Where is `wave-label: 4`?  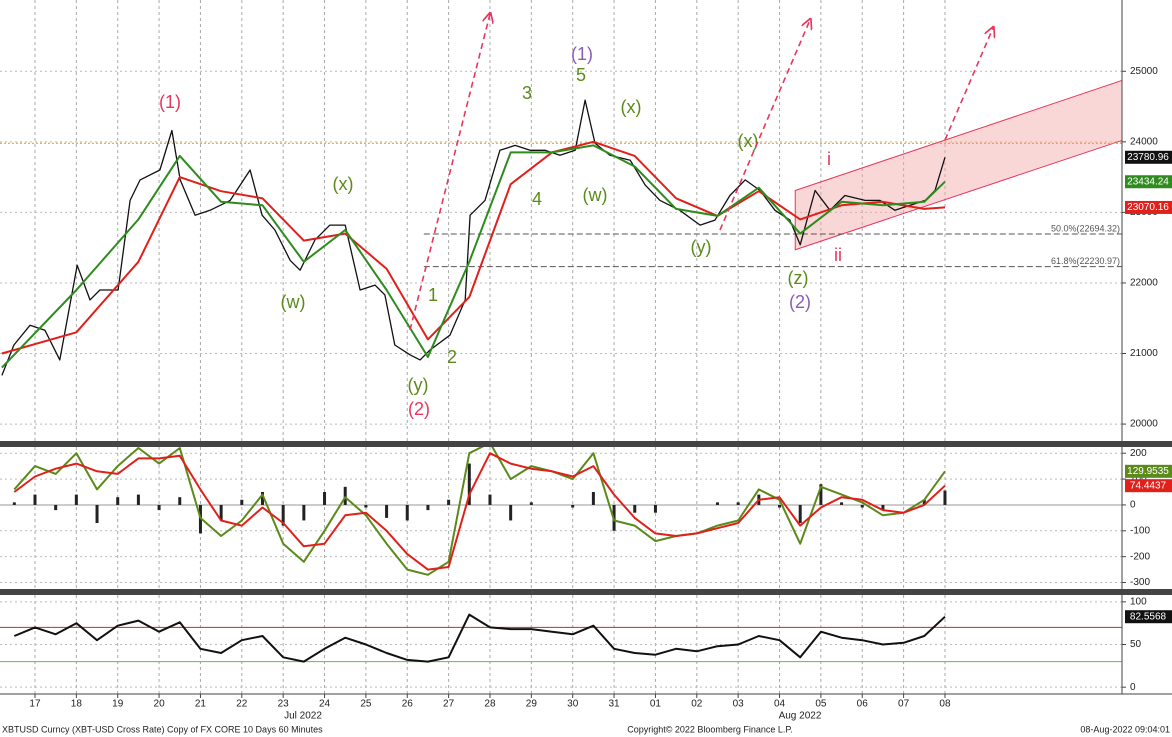 wave-label: 4 is located at coordinates (537, 199).